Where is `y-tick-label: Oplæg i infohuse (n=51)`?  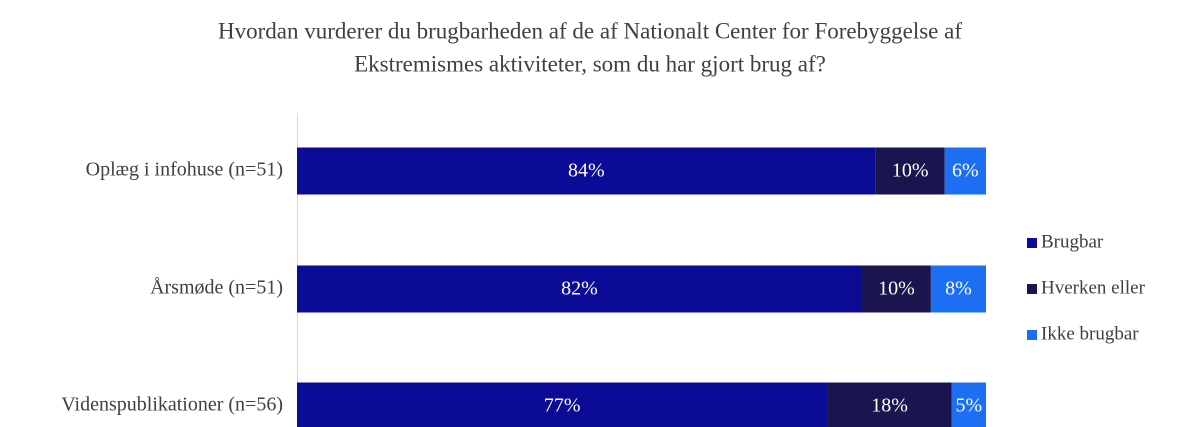 y-tick-label: Oplæg i infohuse (n=51) is located at coordinates (184, 170).